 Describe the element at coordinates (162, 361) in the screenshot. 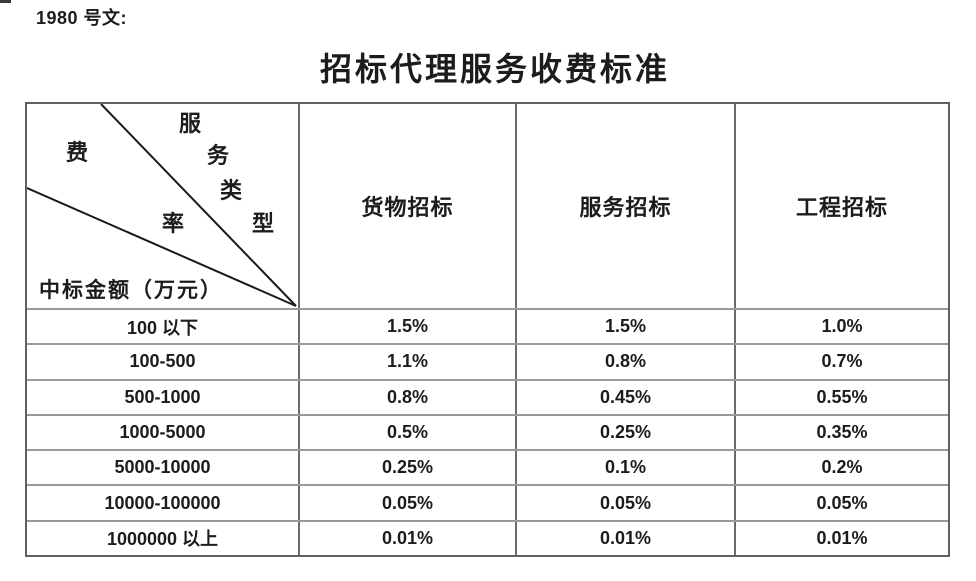

I see `row-label: 100-500` at that location.